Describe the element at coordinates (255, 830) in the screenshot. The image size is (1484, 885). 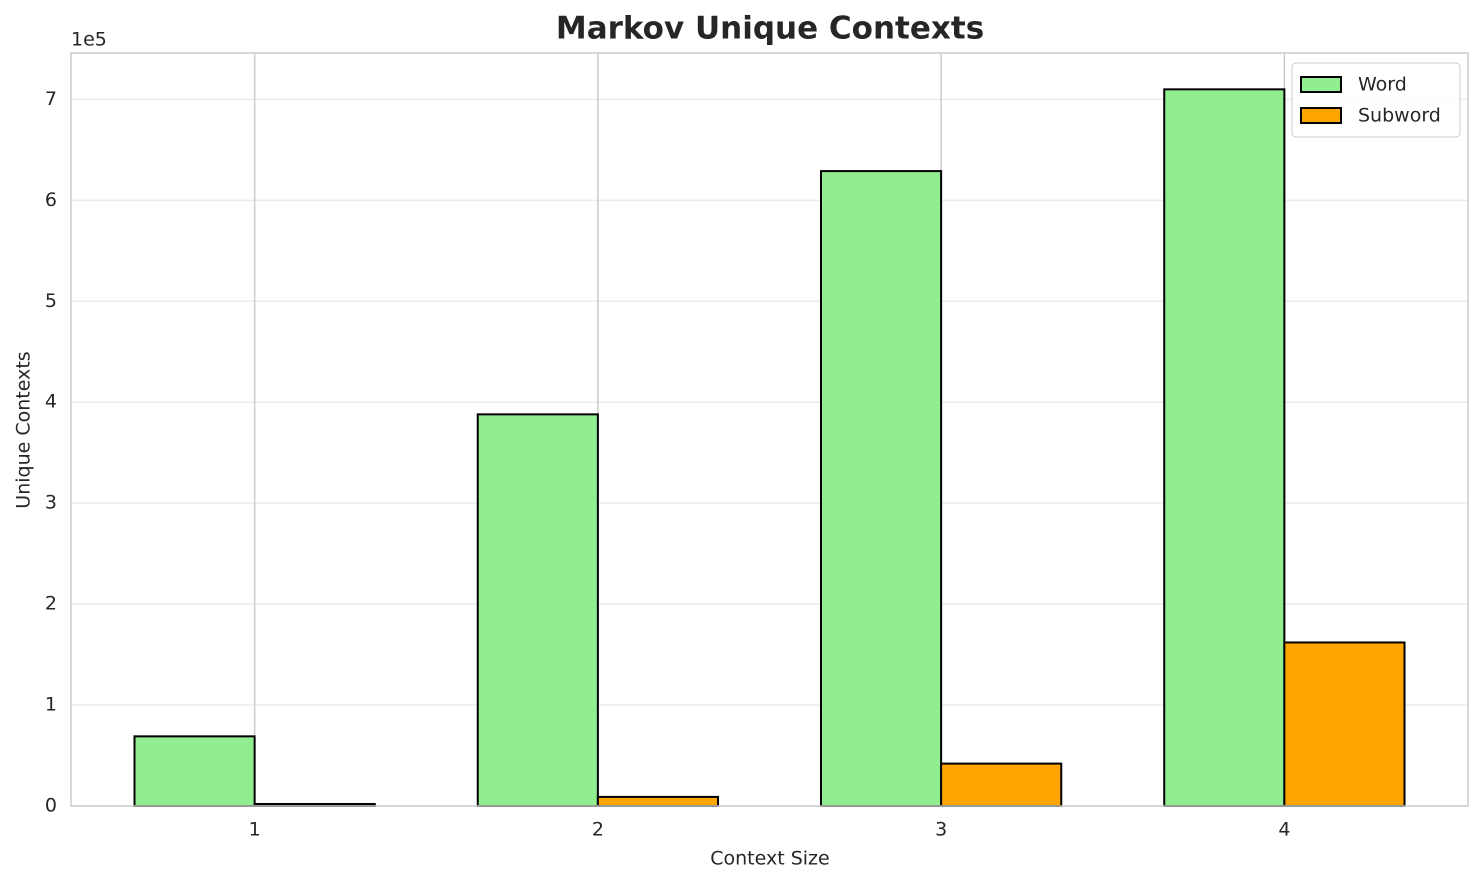
I see `x-tick-label: 1` at that location.